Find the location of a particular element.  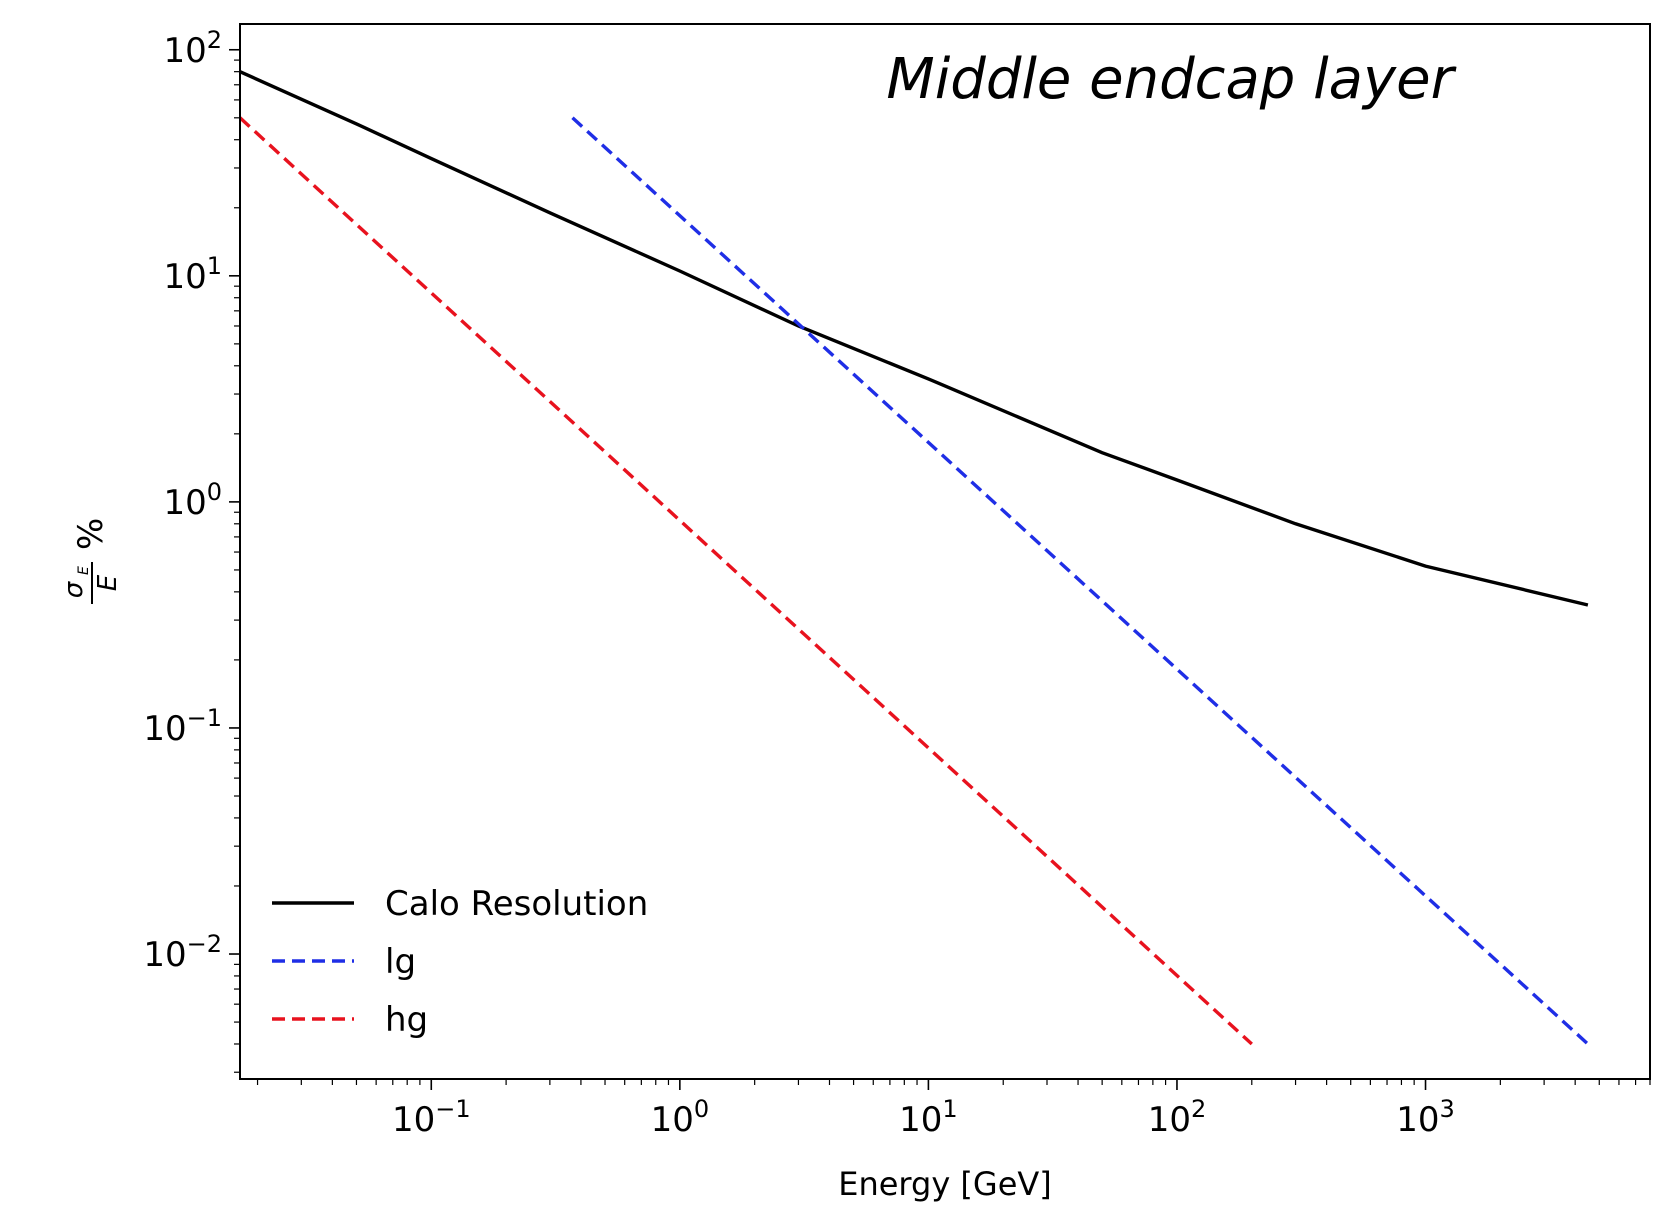

y-tick-label: 10⁻² is located at coordinates (182, 952).